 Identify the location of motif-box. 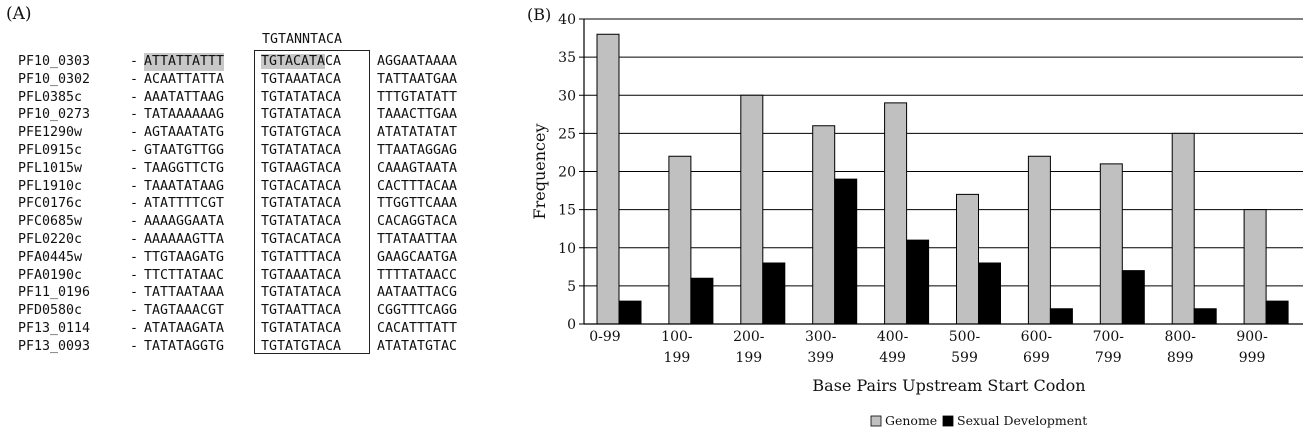
(312, 202).